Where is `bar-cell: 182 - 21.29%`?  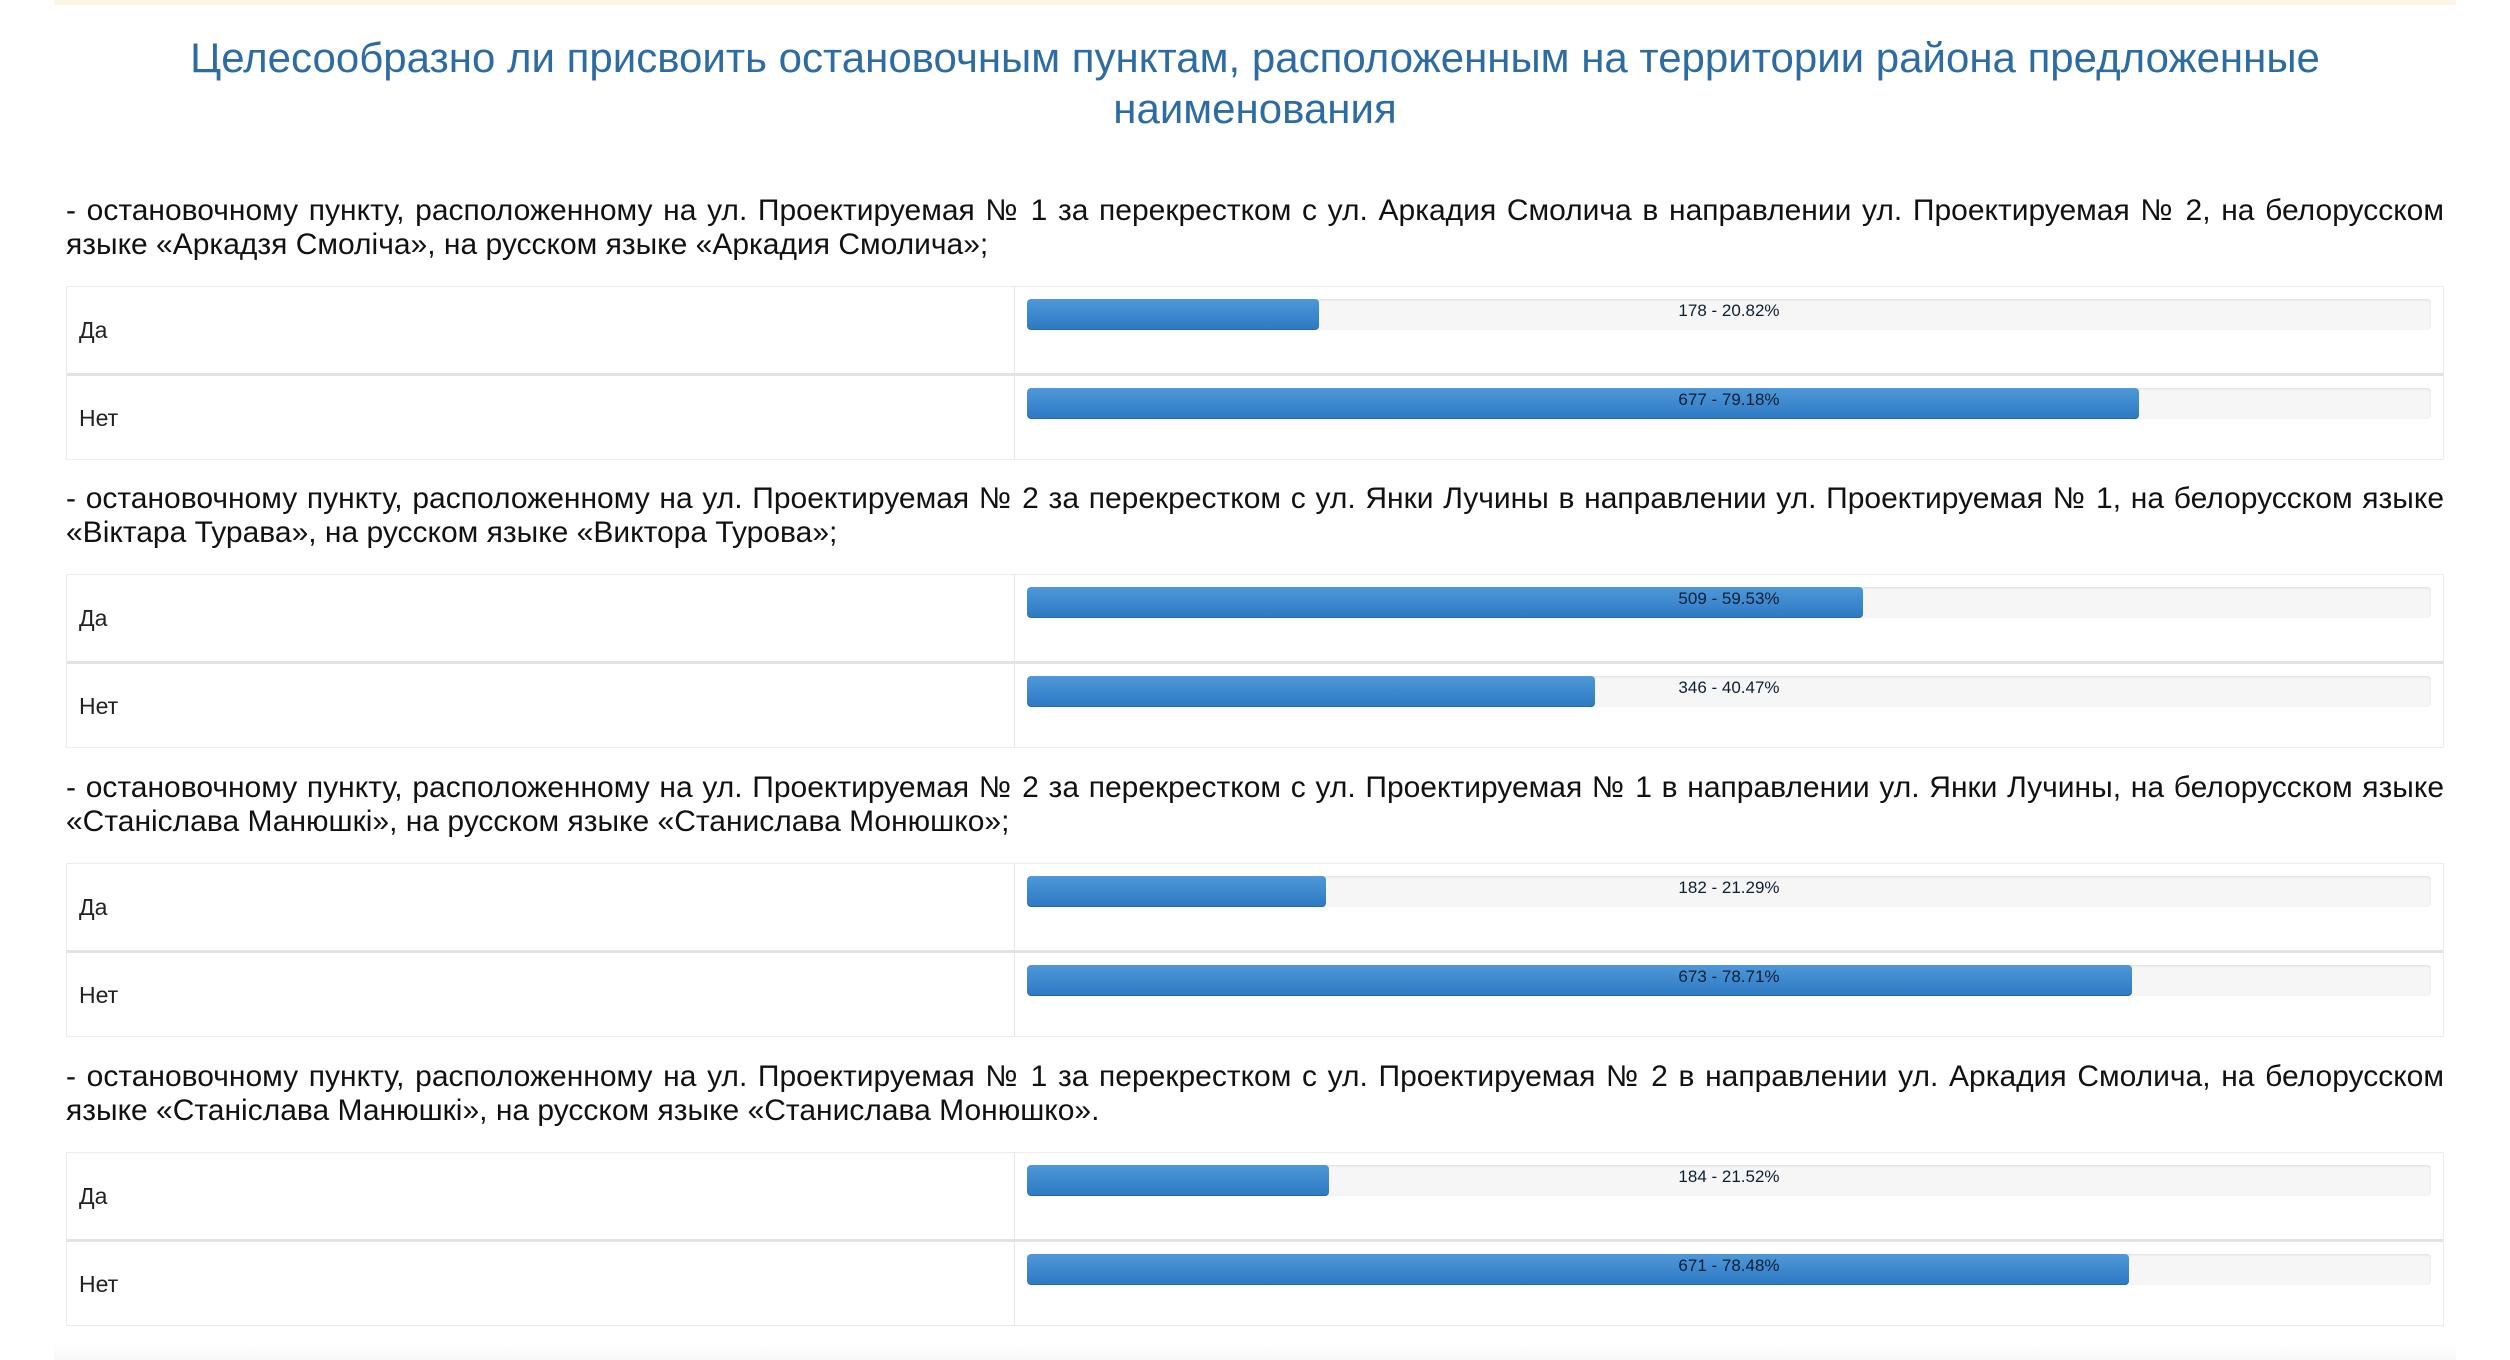 bar-cell: 182 - 21.29% is located at coordinates (1729, 907).